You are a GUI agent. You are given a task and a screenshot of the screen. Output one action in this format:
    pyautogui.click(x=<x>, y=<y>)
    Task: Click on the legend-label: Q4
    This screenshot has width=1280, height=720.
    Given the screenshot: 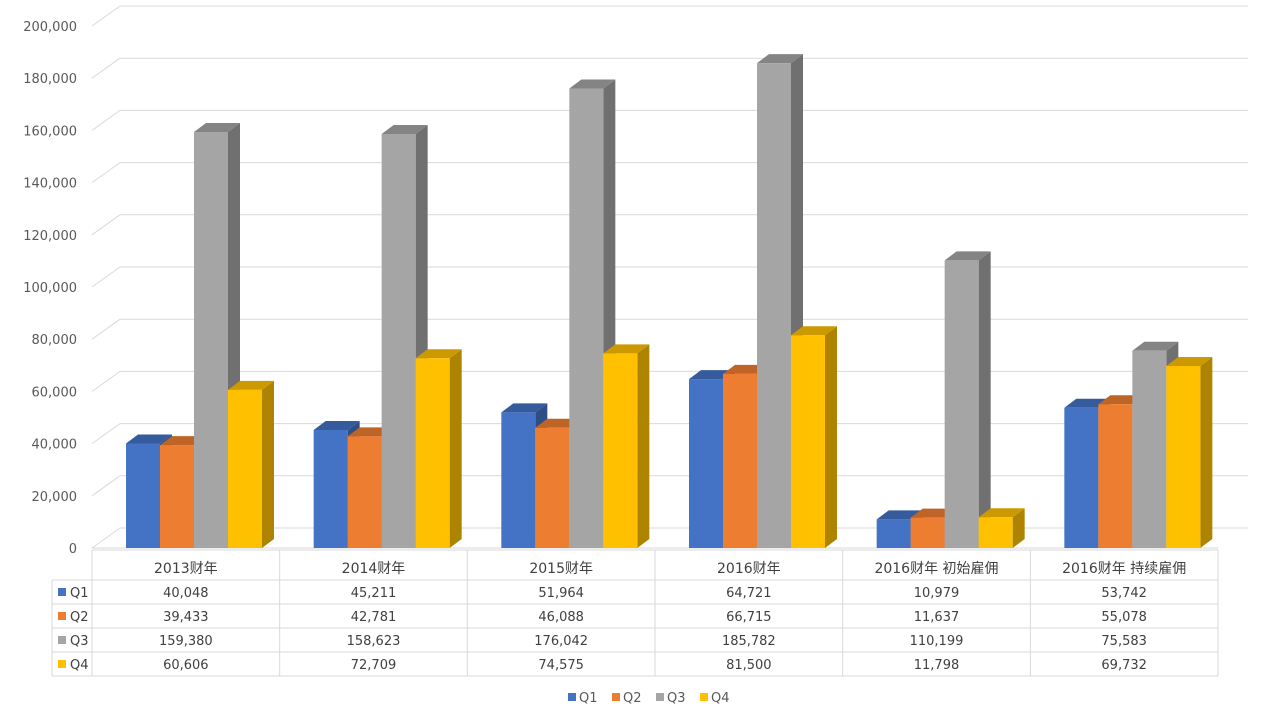 What is the action you would take?
    pyautogui.click(x=720, y=698)
    